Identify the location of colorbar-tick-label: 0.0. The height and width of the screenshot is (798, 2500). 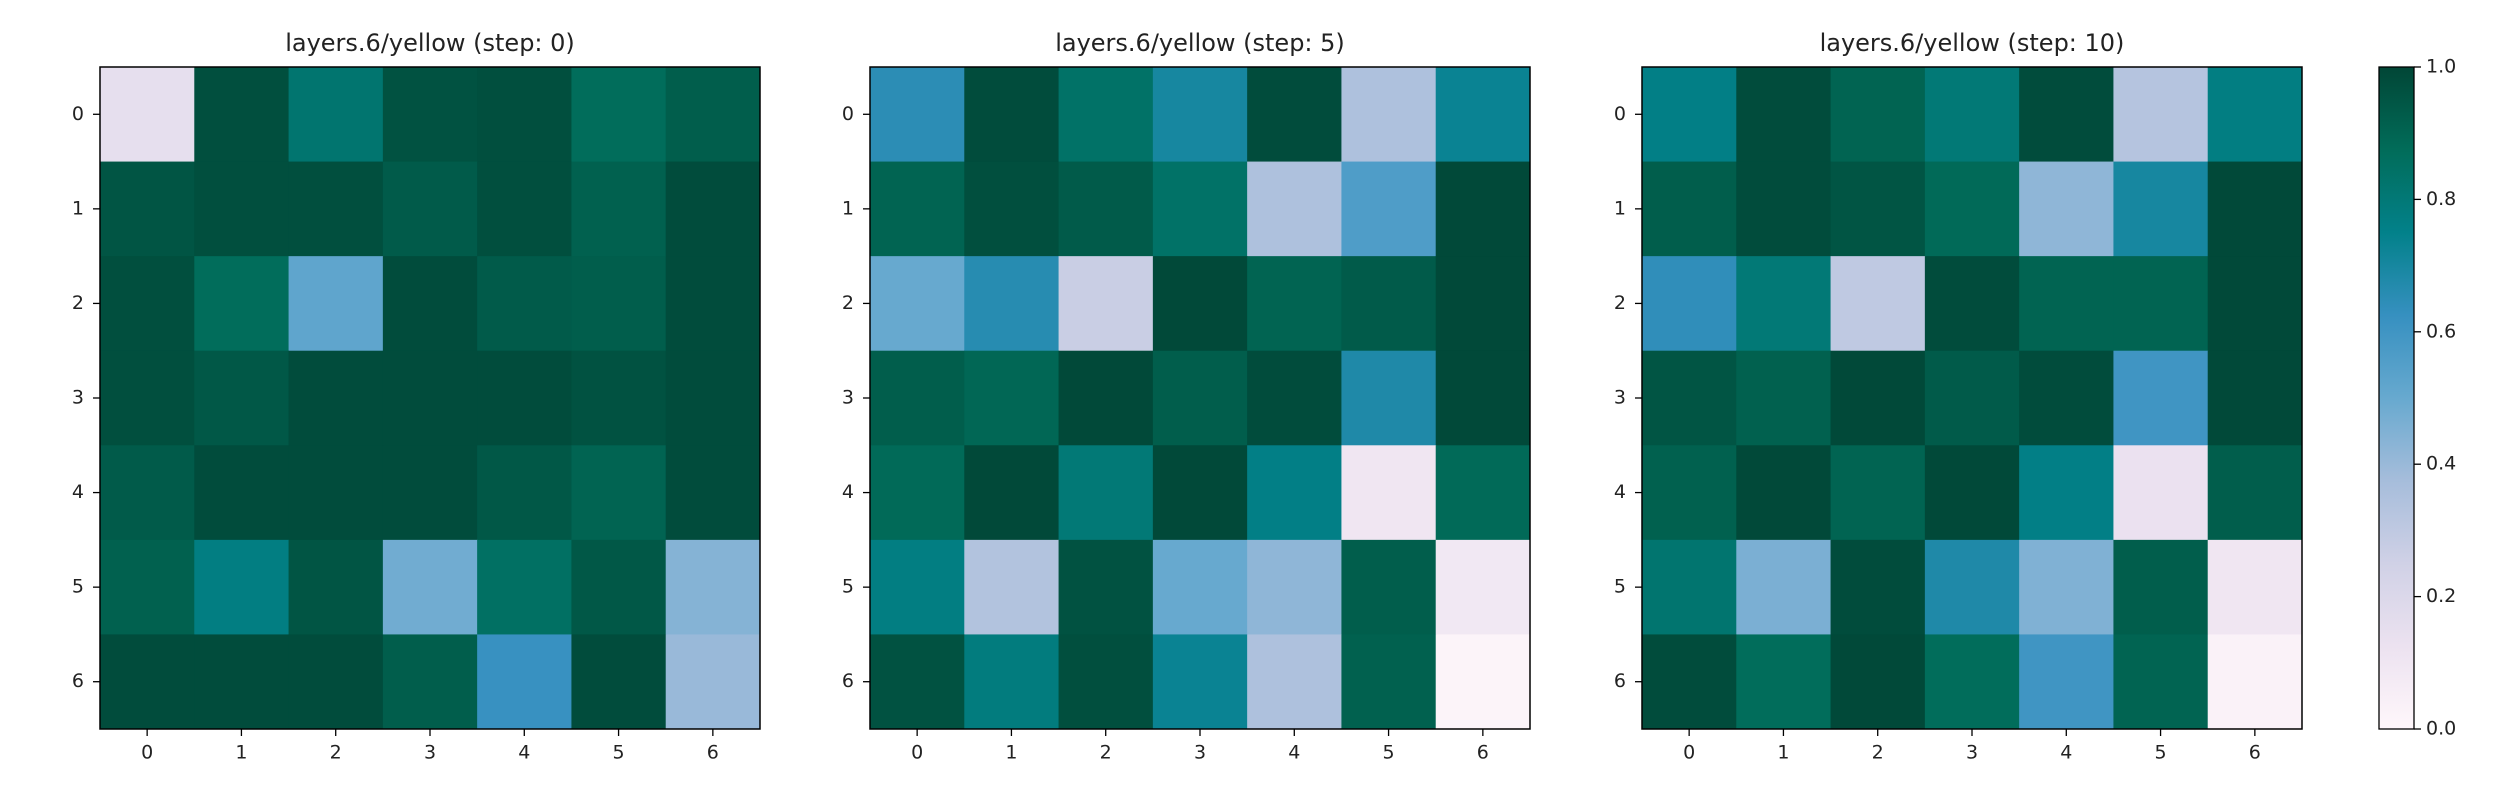
(2441, 729).